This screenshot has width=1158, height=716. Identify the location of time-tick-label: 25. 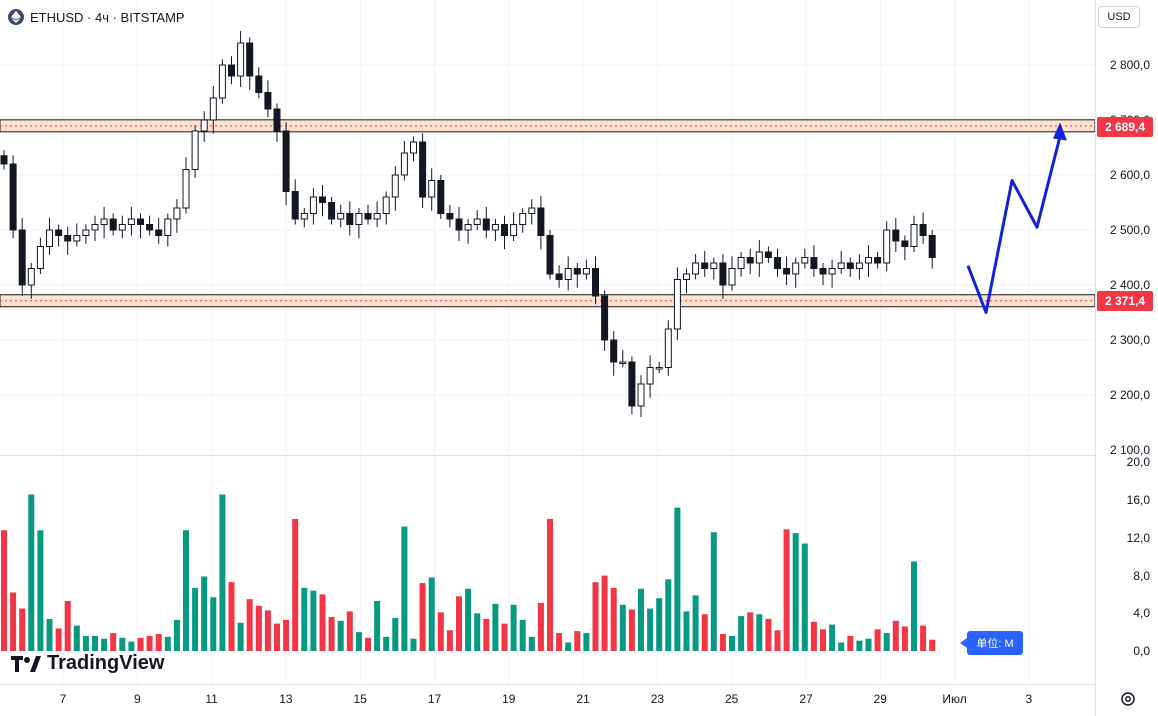
(732, 699).